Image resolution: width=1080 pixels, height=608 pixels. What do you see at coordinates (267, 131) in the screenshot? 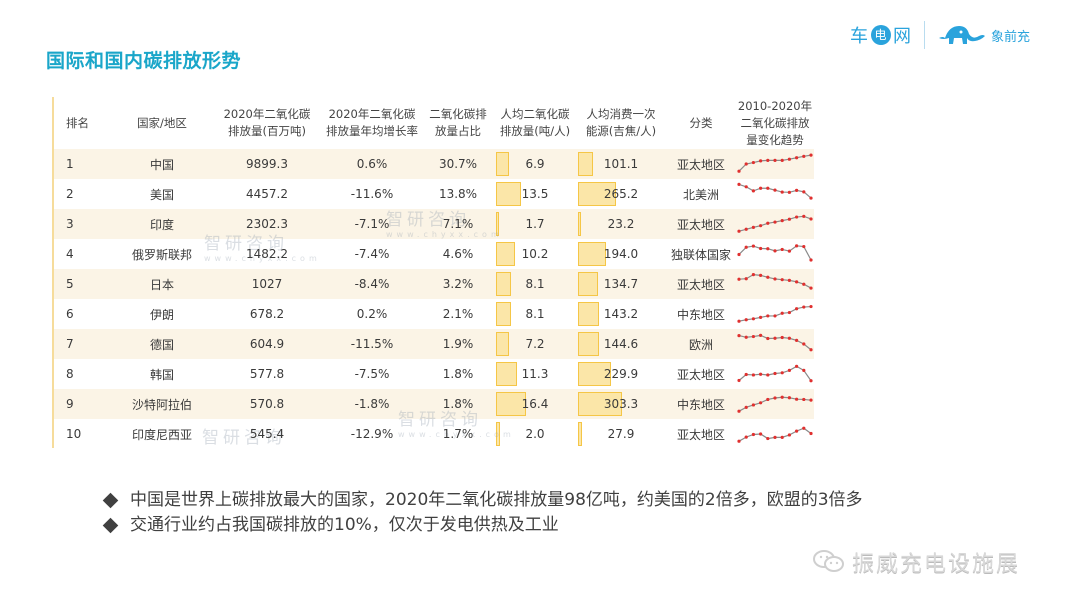
I see `column-header-line: 排放量(百万吨)` at bounding box center [267, 131].